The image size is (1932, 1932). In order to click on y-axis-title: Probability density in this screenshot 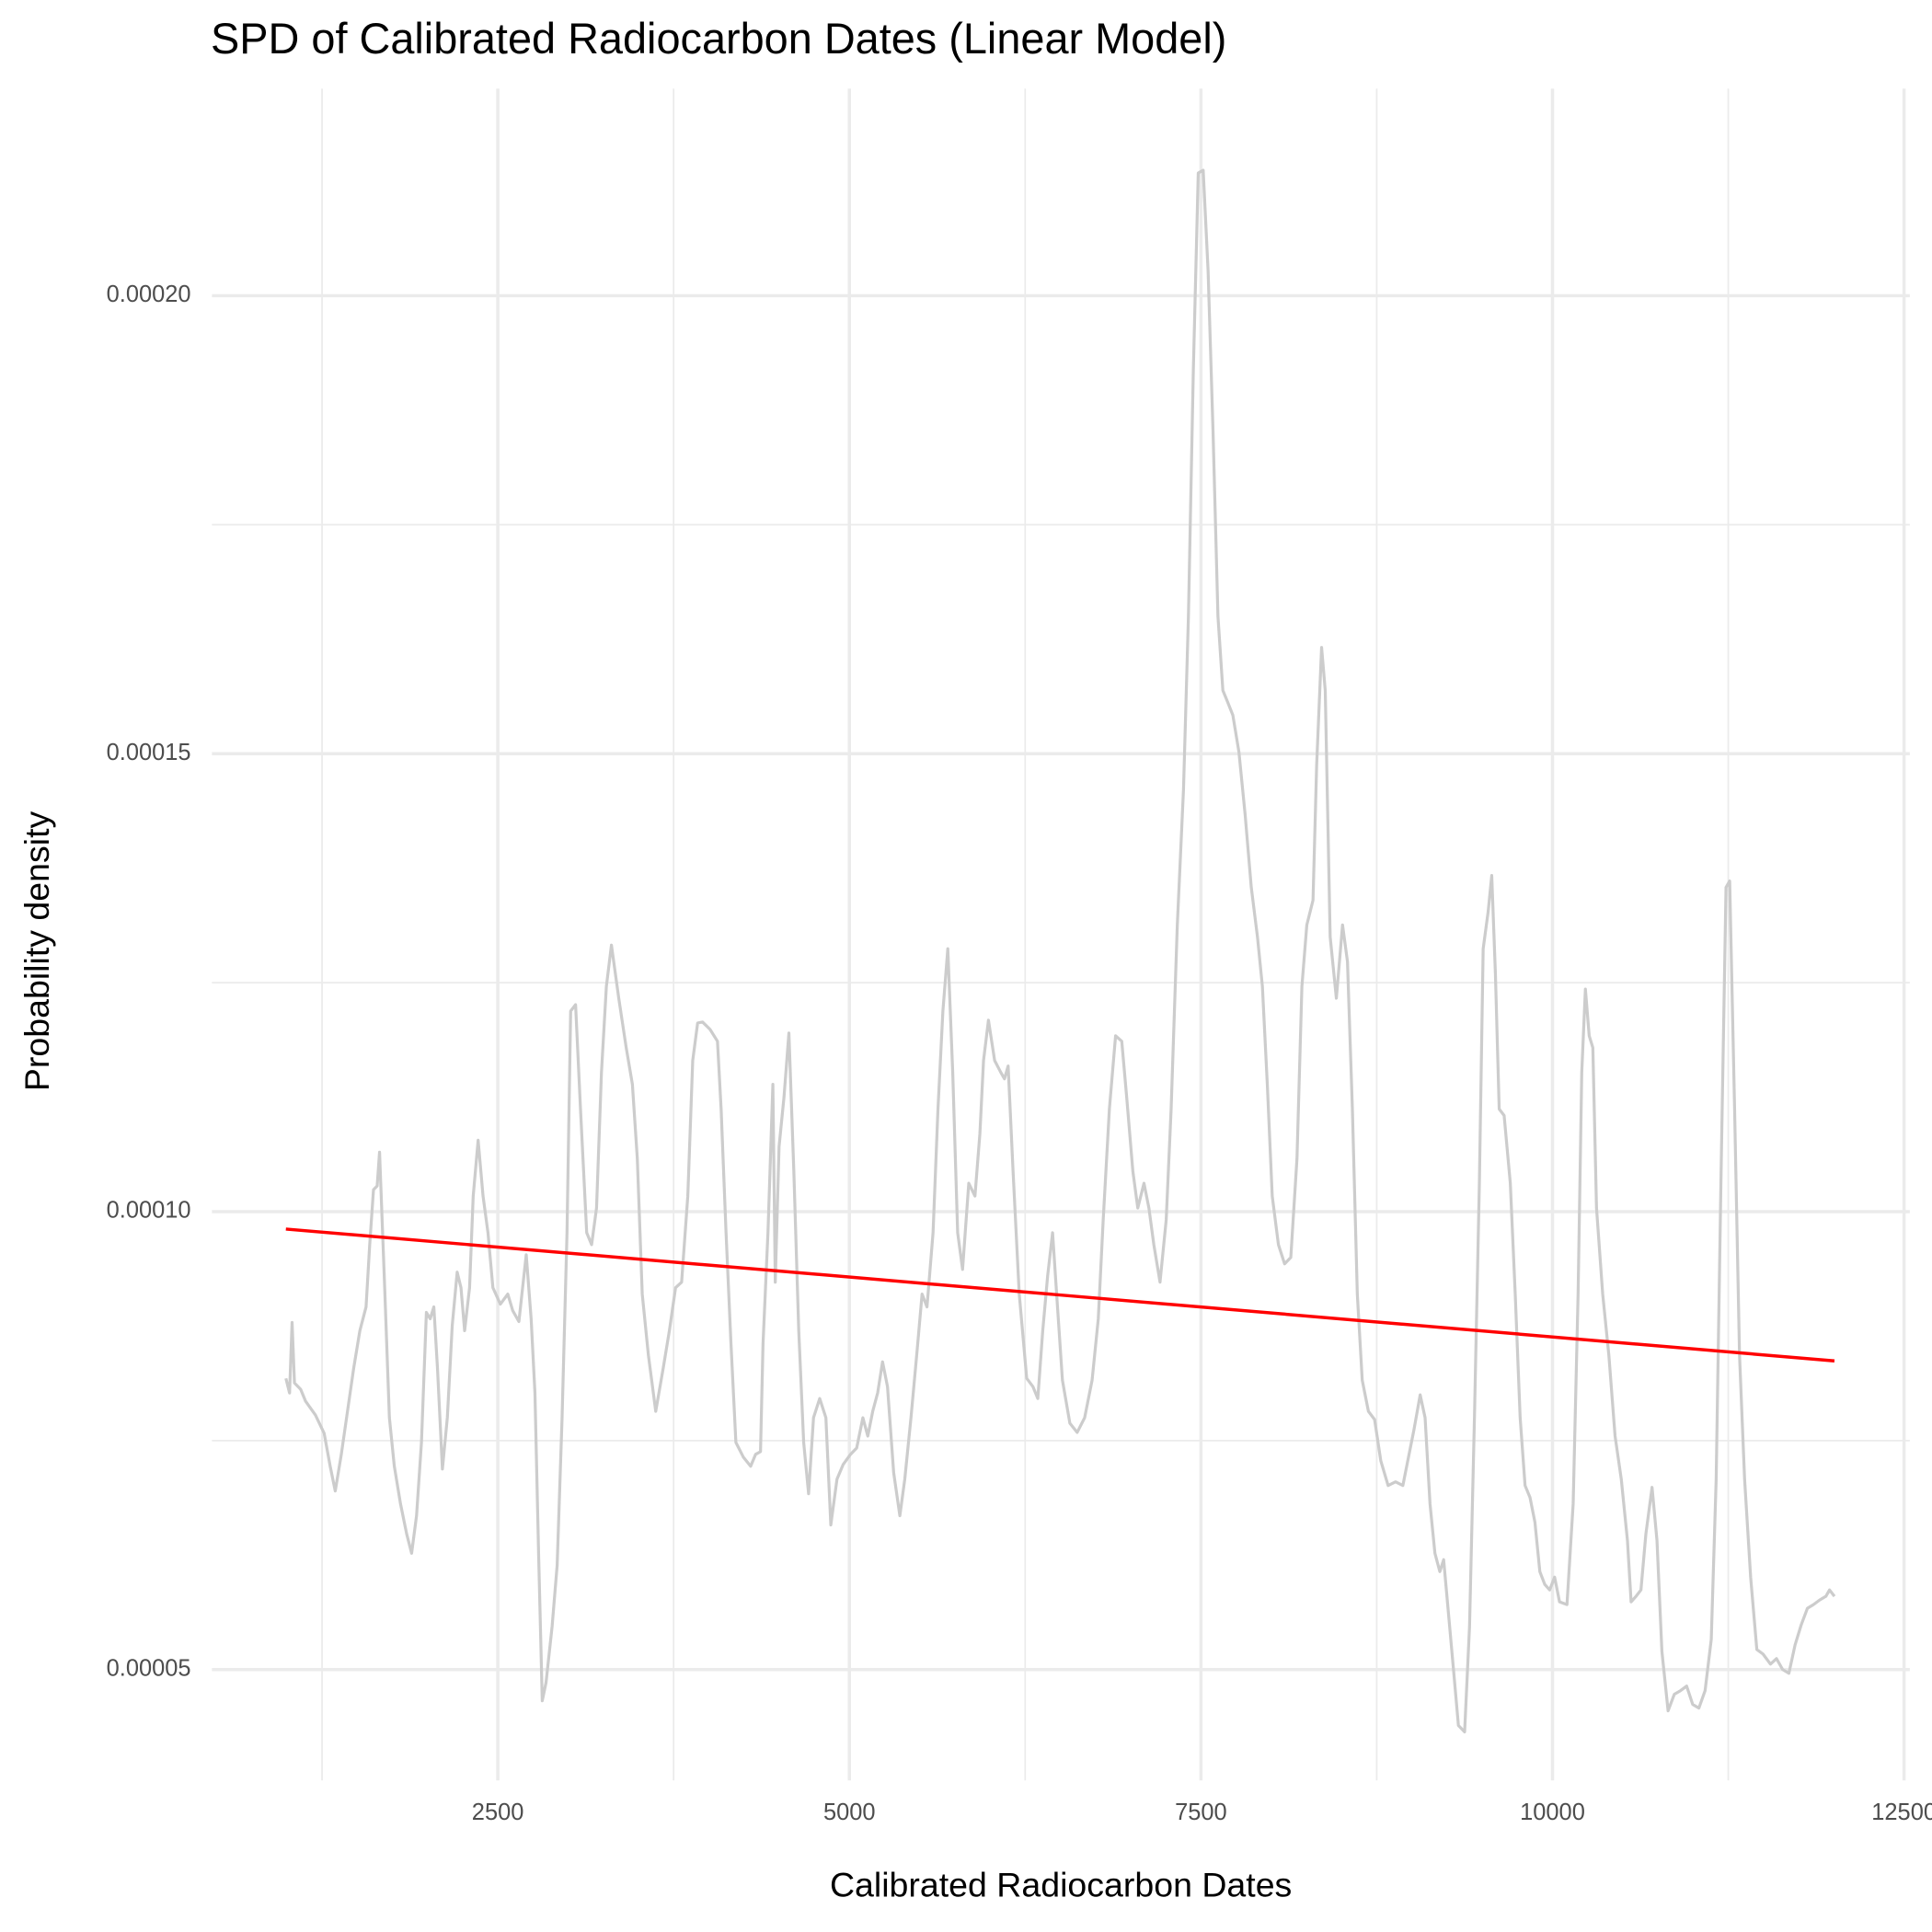, I will do `click(36, 951)`.